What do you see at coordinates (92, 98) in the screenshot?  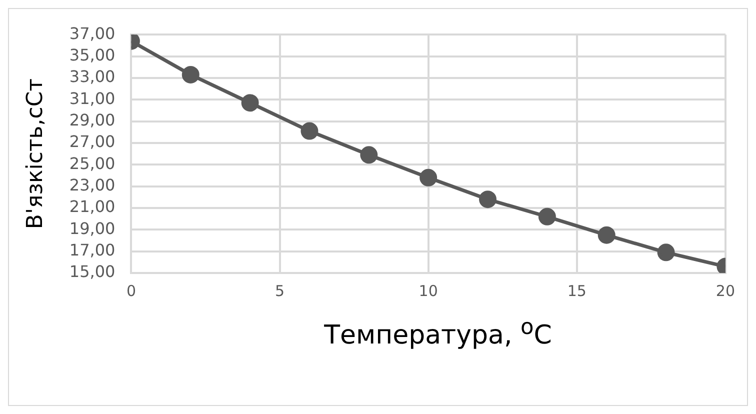 I see `y-tick-label: 31,00` at bounding box center [92, 98].